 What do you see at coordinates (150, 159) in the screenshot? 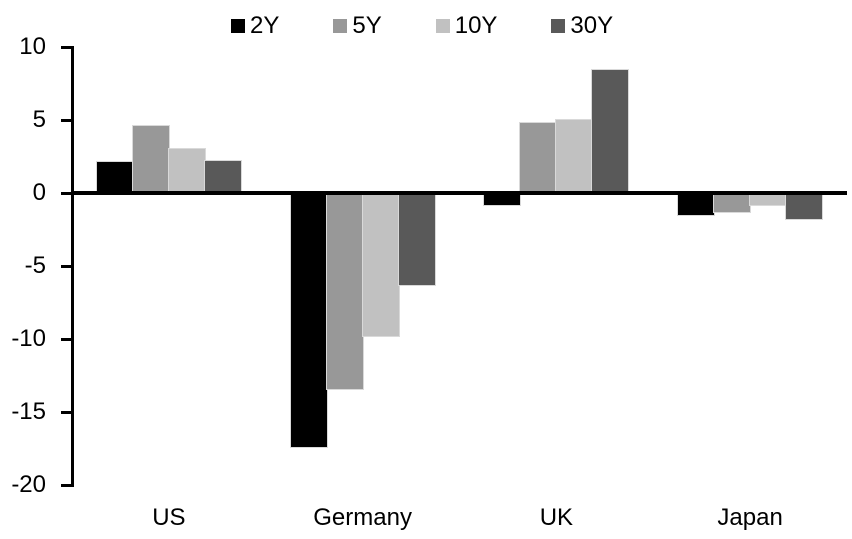
I see `bar-us-5y` at bounding box center [150, 159].